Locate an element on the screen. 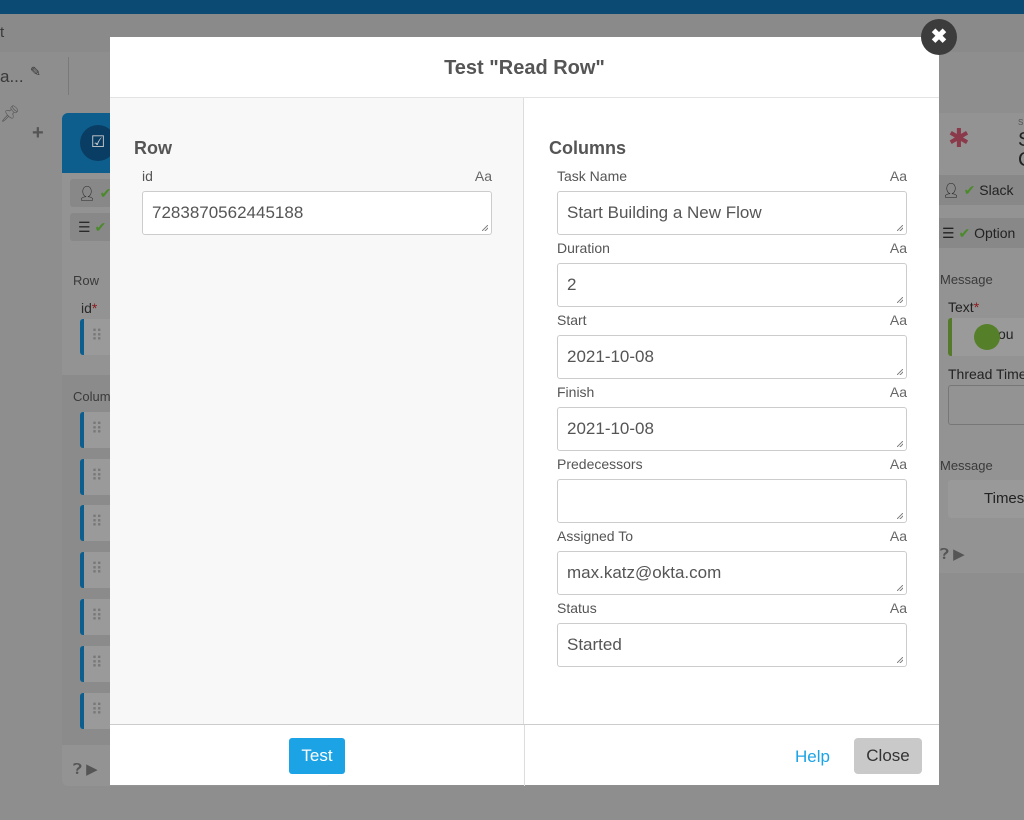 This screenshot has width=1024, height=820. card-small-label: S is located at coordinates (1021, 122).